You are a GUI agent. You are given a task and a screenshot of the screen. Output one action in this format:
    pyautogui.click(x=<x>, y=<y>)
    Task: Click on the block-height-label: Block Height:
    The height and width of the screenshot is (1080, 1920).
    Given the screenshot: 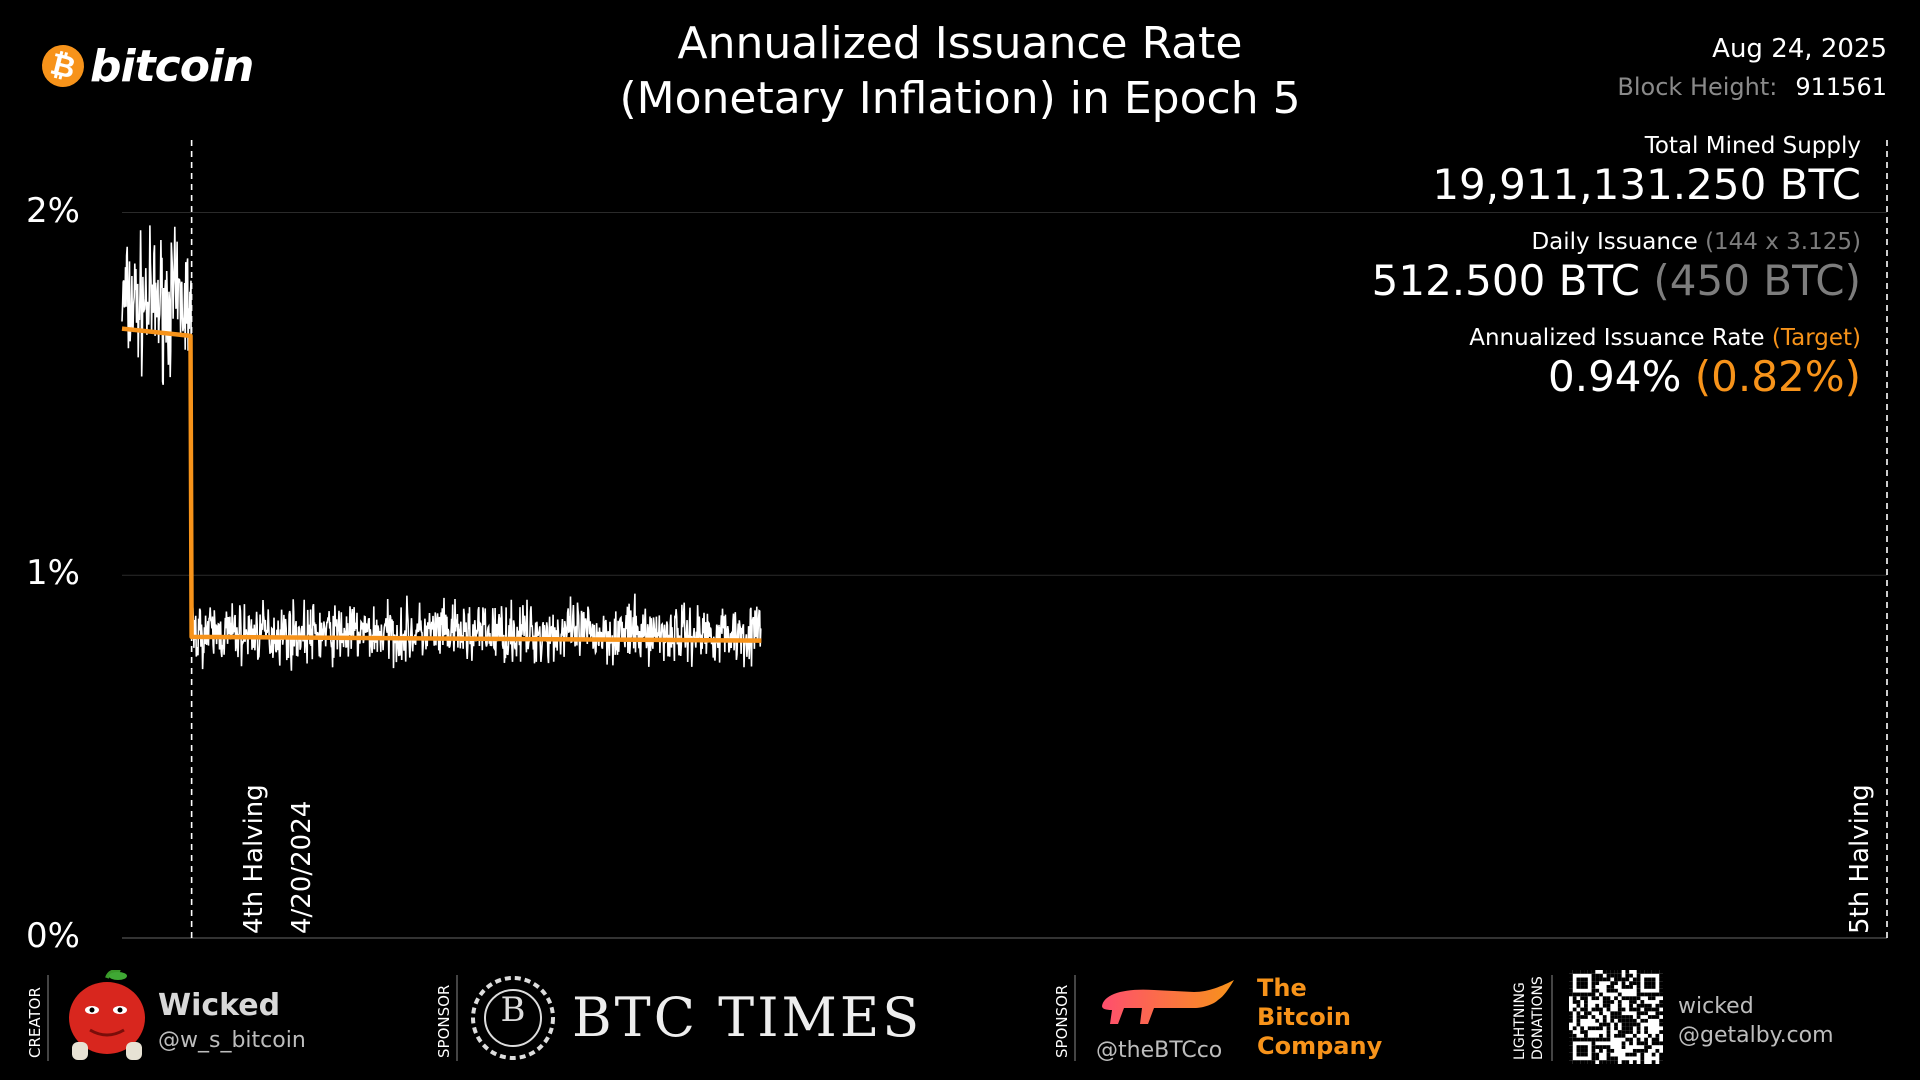 What is the action you would take?
    pyautogui.click(x=1697, y=87)
    